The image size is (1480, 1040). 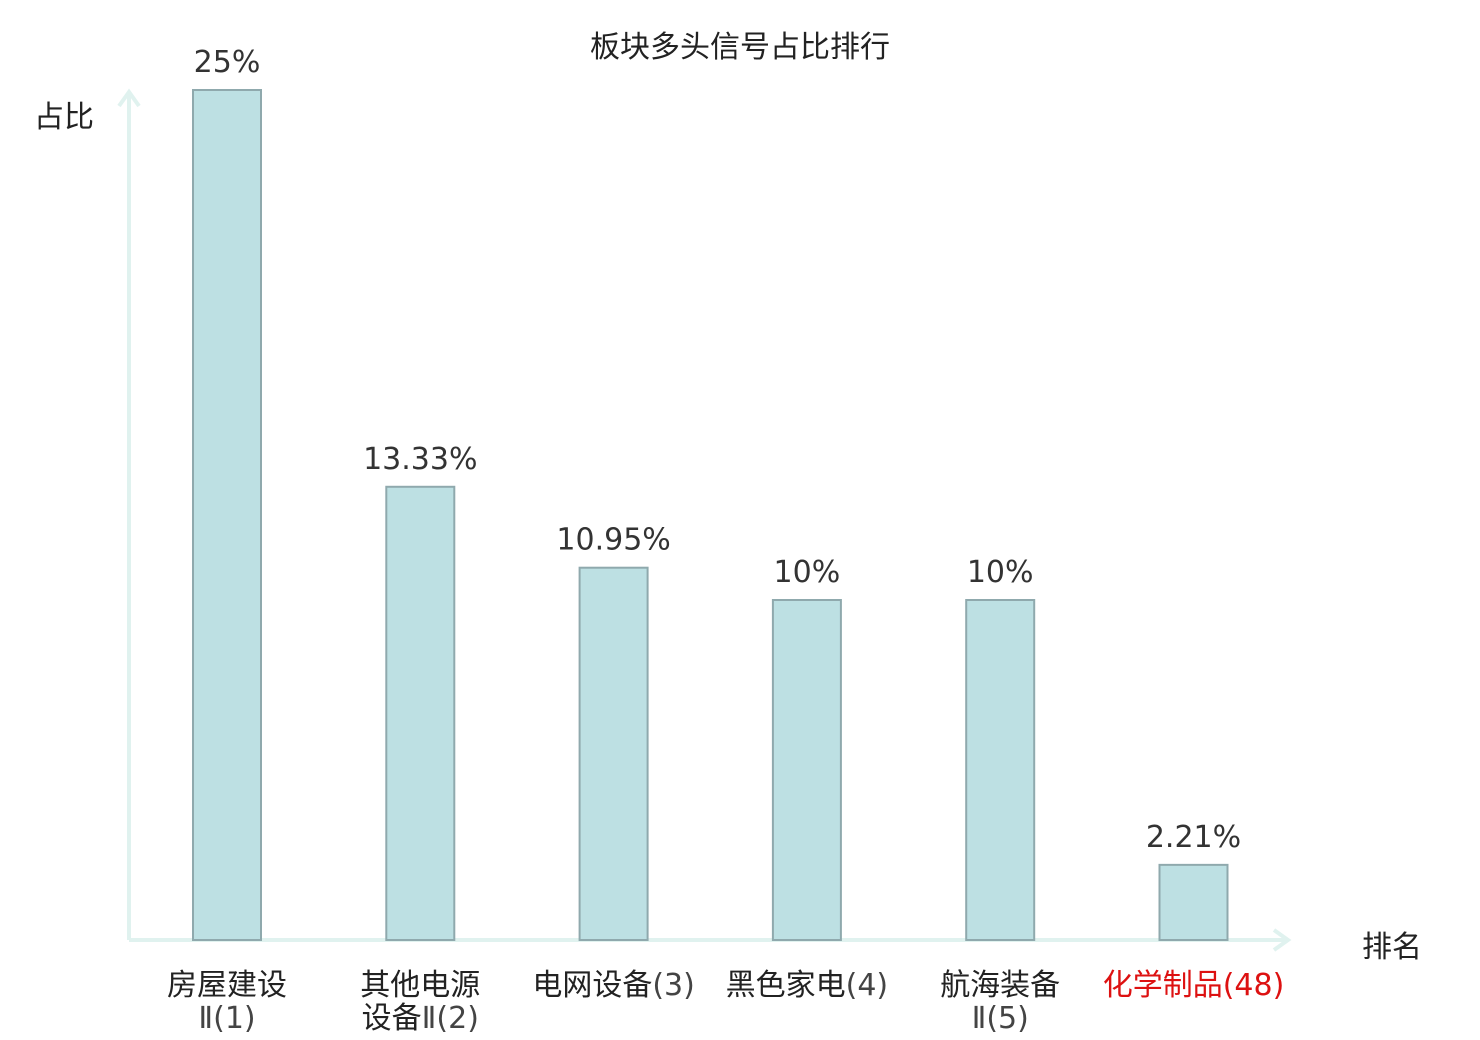 What do you see at coordinates (1000, 1018) in the screenshot?
I see `x-tick-label: Ⅱ(5)` at bounding box center [1000, 1018].